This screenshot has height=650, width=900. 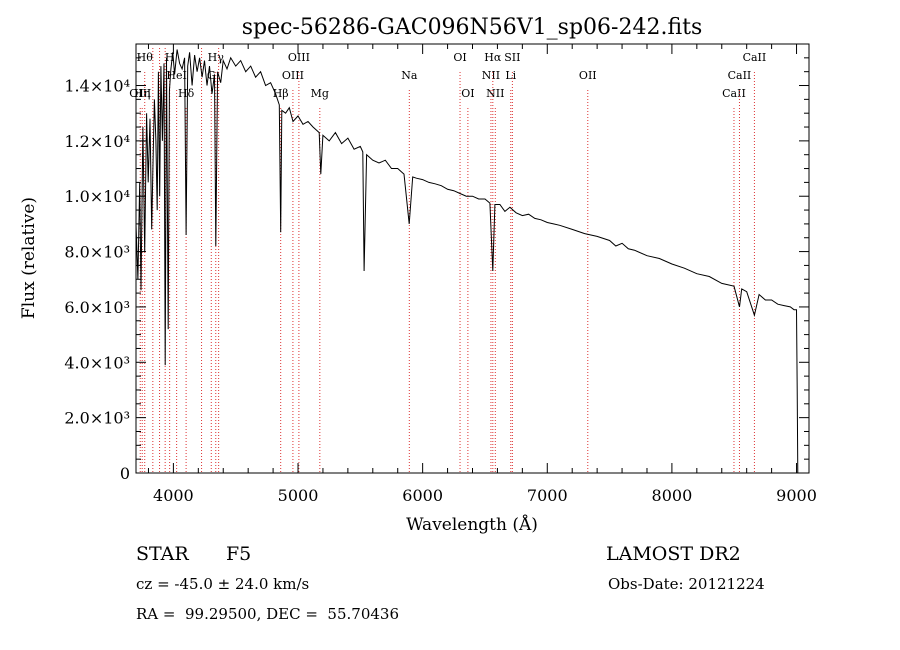 I want to click on redshift-line: cz = -45.0 ± 24.0 km/s, so click(x=223, y=584).